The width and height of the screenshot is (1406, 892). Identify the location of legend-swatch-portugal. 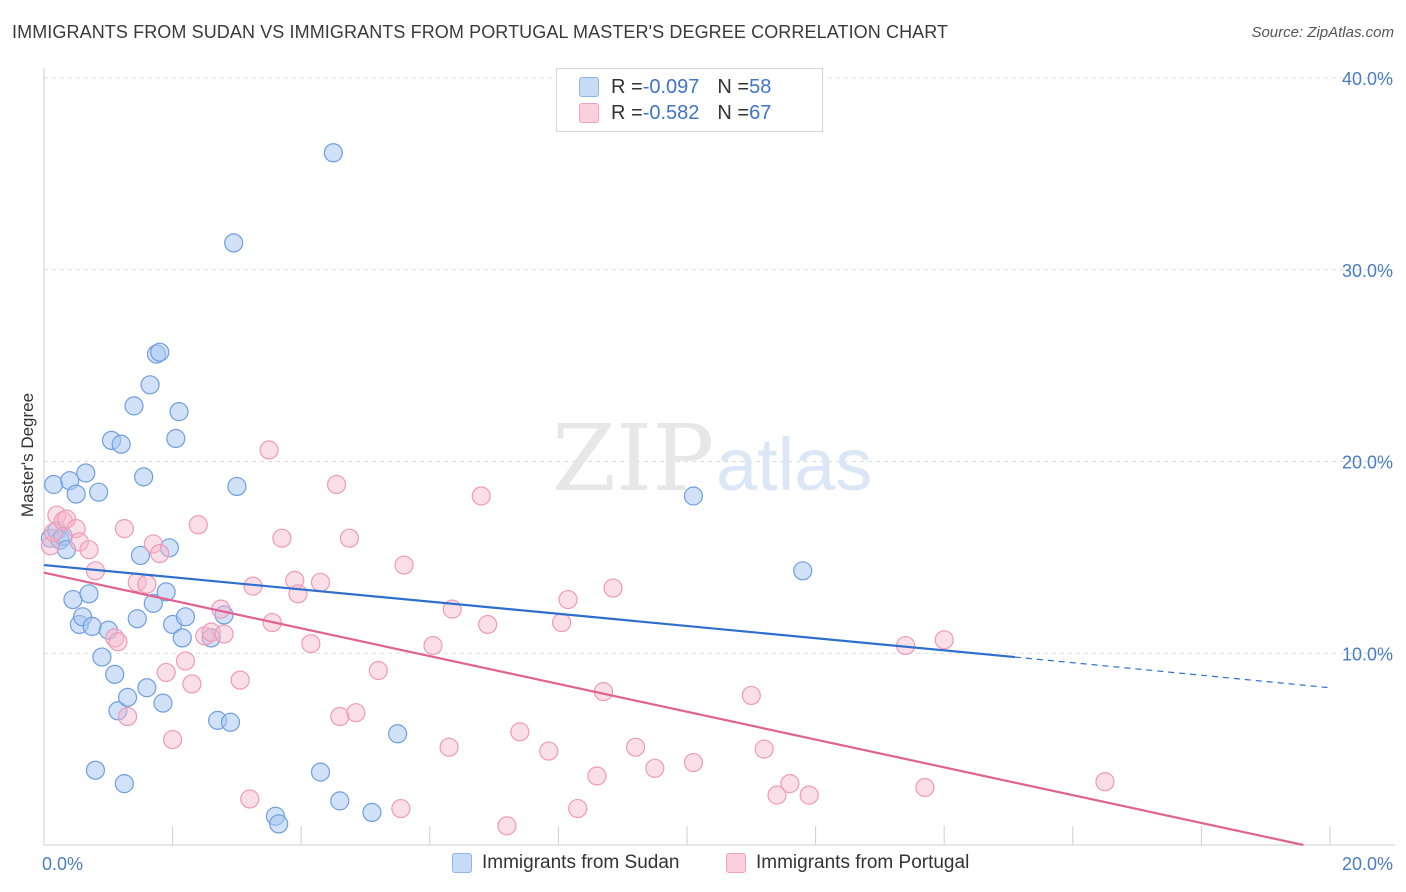
(589, 113).